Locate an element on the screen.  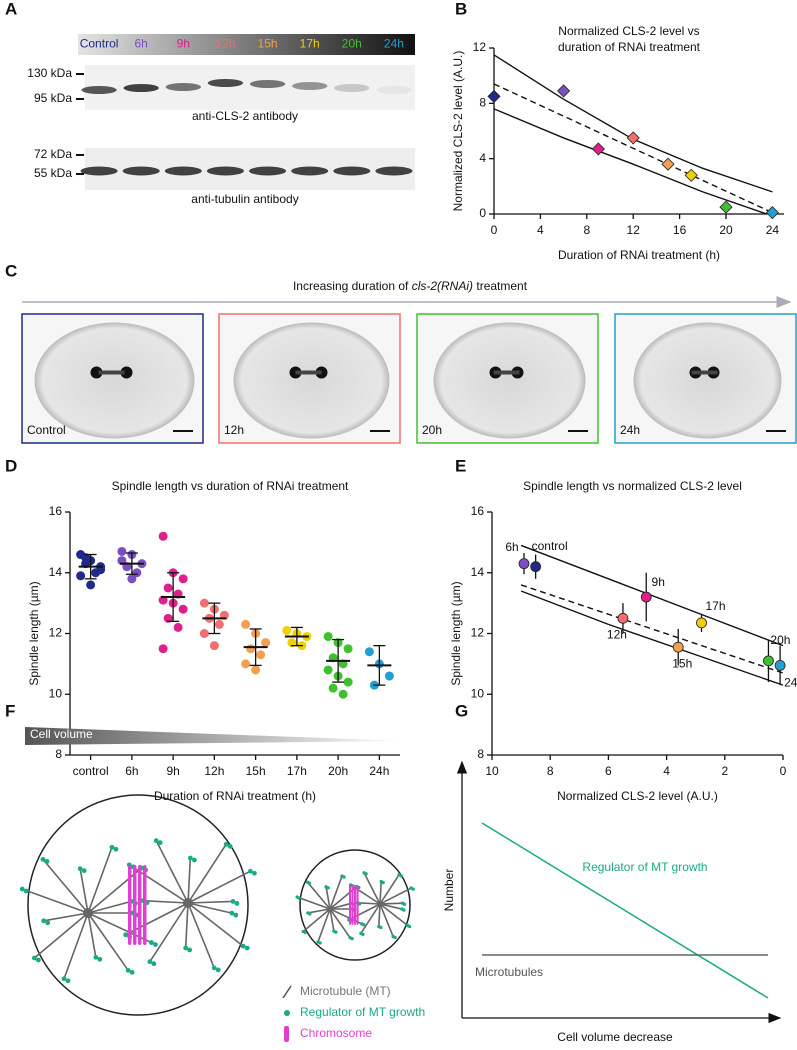
x-tick-label: 4 is located at coordinates (540, 230).